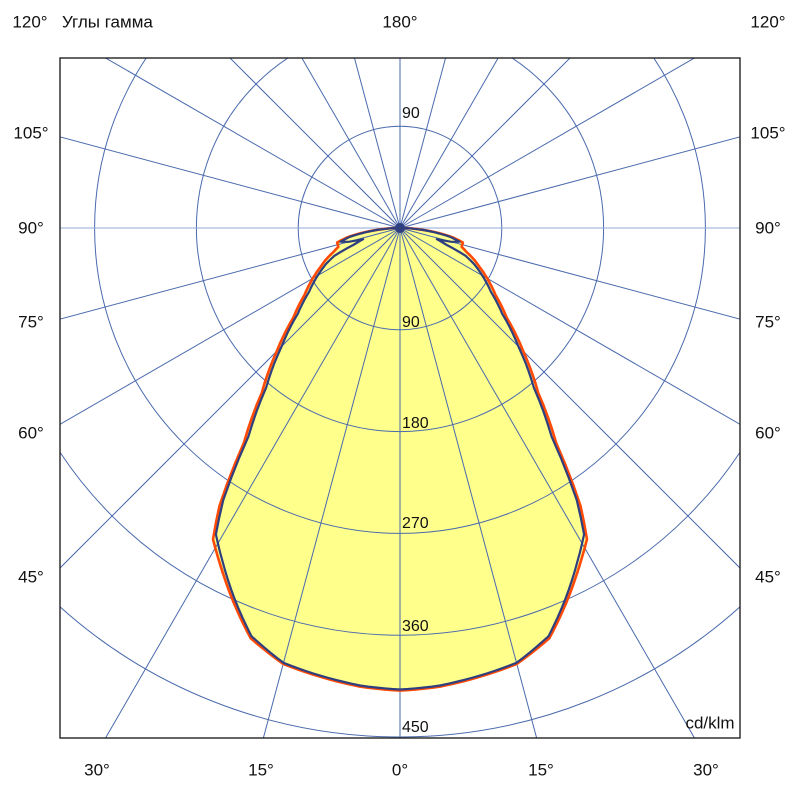  What do you see at coordinates (107, 22) in the screenshot?
I see `chart-title: Углы гамма` at bounding box center [107, 22].